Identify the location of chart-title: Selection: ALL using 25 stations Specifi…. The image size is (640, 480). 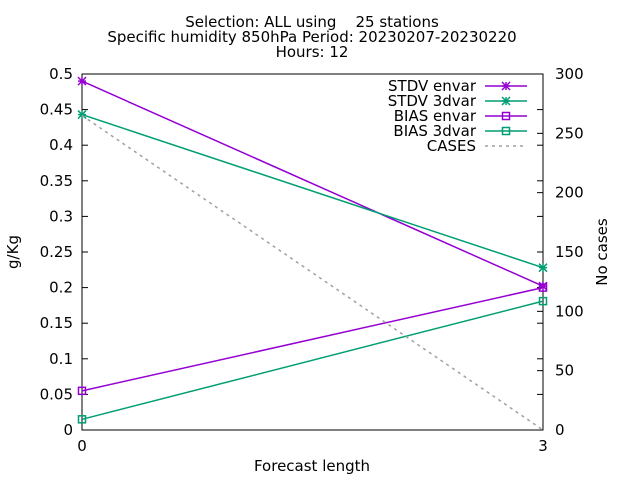
(311, 37).